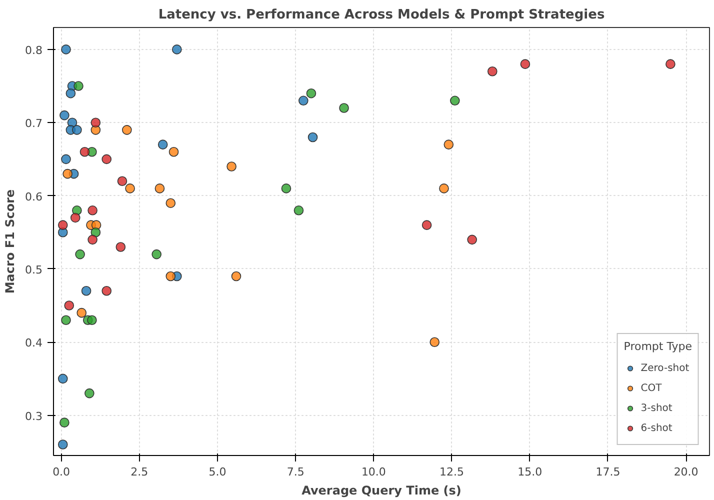 The width and height of the screenshot is (714, 500). What do you see at coordinates (656, 408) in the screenshot?
I see `legend-label: 3-shot` at bounding box center [656, 408].